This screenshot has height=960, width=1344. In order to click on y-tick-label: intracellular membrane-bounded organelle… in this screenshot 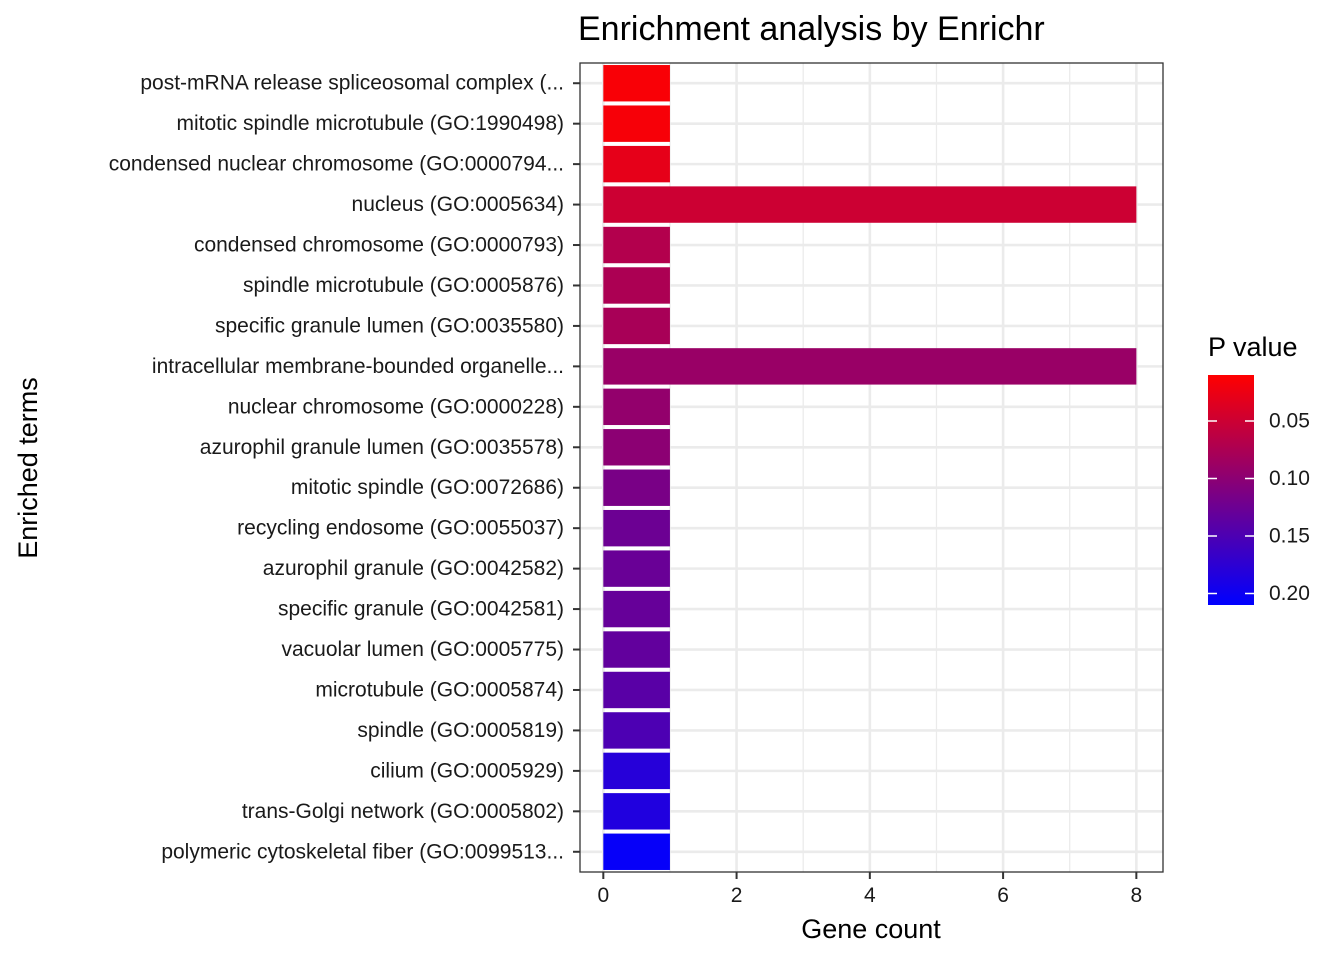, I will do `click(358, 366)`.